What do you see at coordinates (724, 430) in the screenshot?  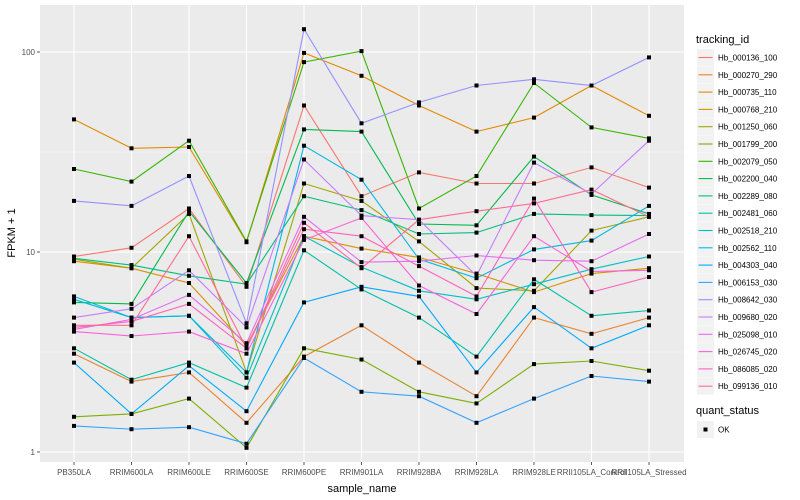 I see `shape-legend-label-ok: OK` at bounding box center [724, 430].